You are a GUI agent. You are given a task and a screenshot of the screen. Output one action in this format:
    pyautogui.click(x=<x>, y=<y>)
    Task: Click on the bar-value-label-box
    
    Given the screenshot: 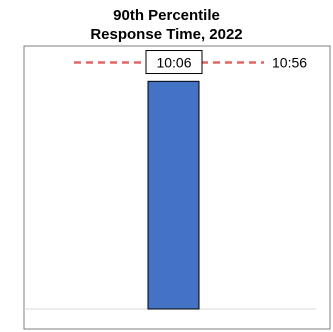 What is the action you would take?
    pyautogui.click(x=174, y=62)
    